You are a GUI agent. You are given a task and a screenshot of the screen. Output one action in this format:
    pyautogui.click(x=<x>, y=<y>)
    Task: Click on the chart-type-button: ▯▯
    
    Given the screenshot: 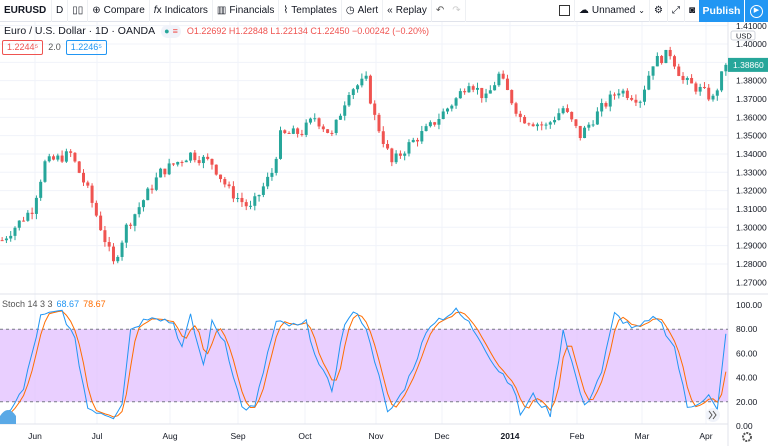 What is the action you would take?
    pyautogui.click(x=78, y=11)
    